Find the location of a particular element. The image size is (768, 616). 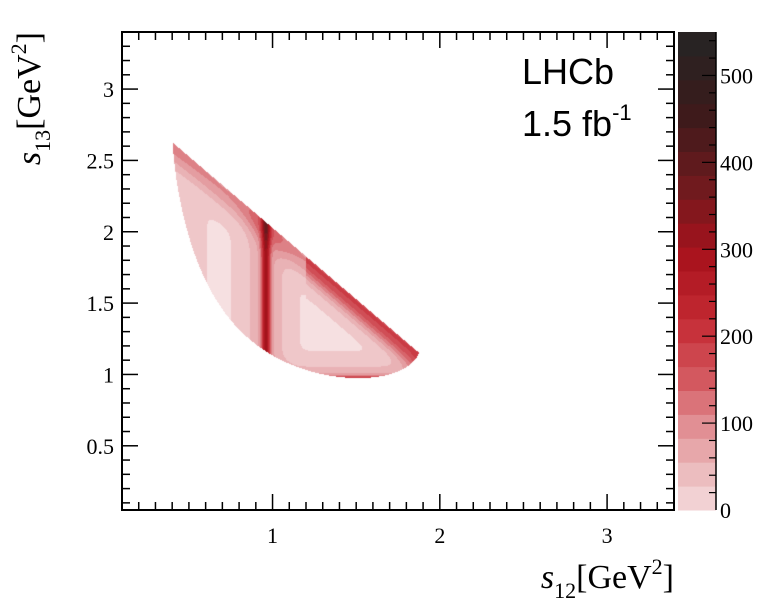

x-axis-unit-exponent: 2 is located at coordinates (657, 566).